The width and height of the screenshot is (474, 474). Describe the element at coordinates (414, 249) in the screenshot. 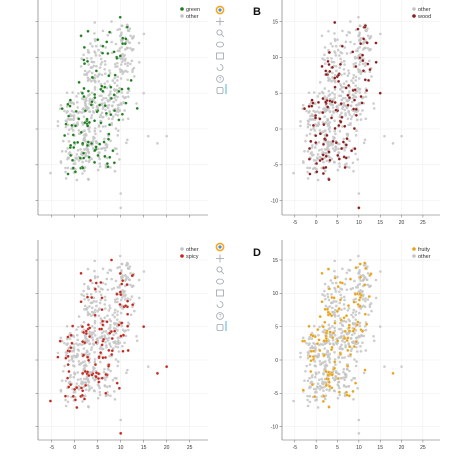

I see `legend-swatch` at that location.